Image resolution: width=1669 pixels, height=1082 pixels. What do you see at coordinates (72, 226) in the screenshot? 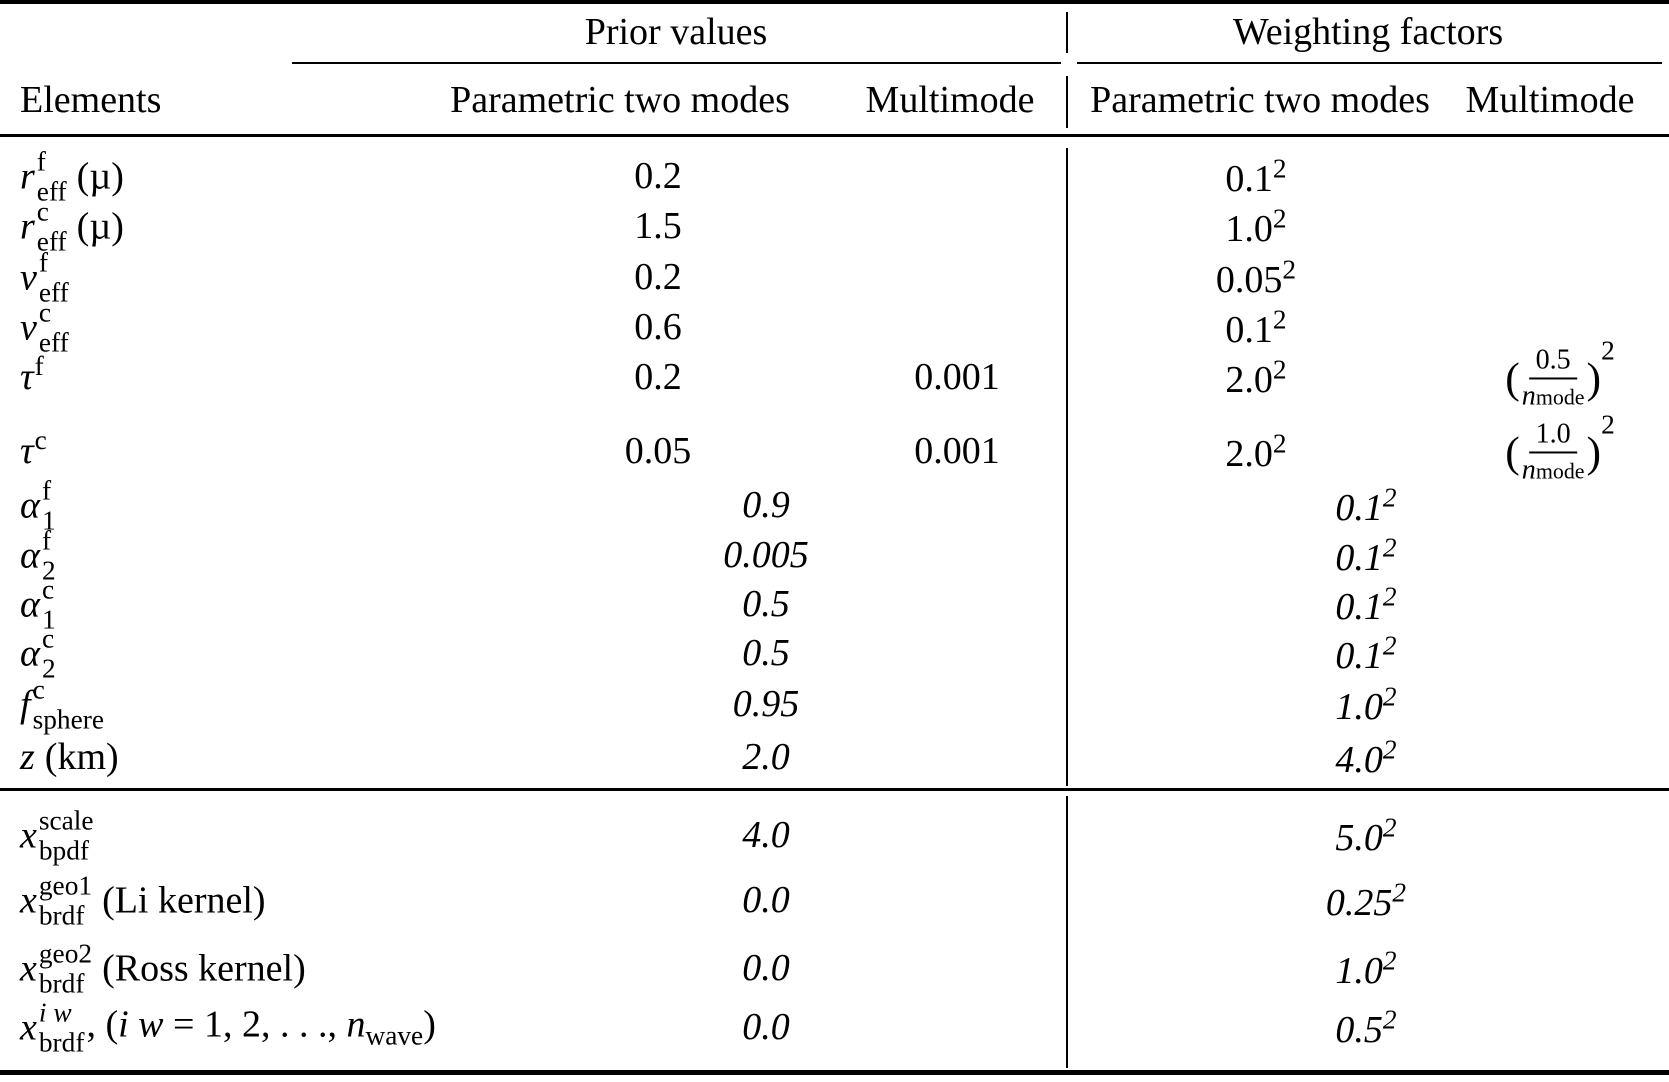
I see `row-label: r c eff (µ)` at bounding box center [72, 226].